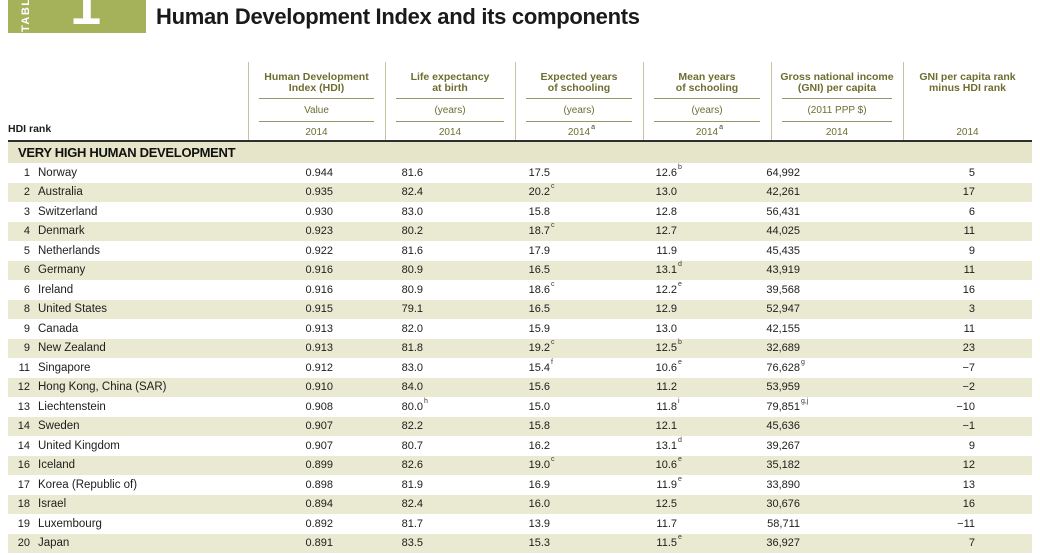 The width and height of the screenshot is (1040, 555). I want to click on column-title: Gross national income (GNI) per capita, so click(837, 82).